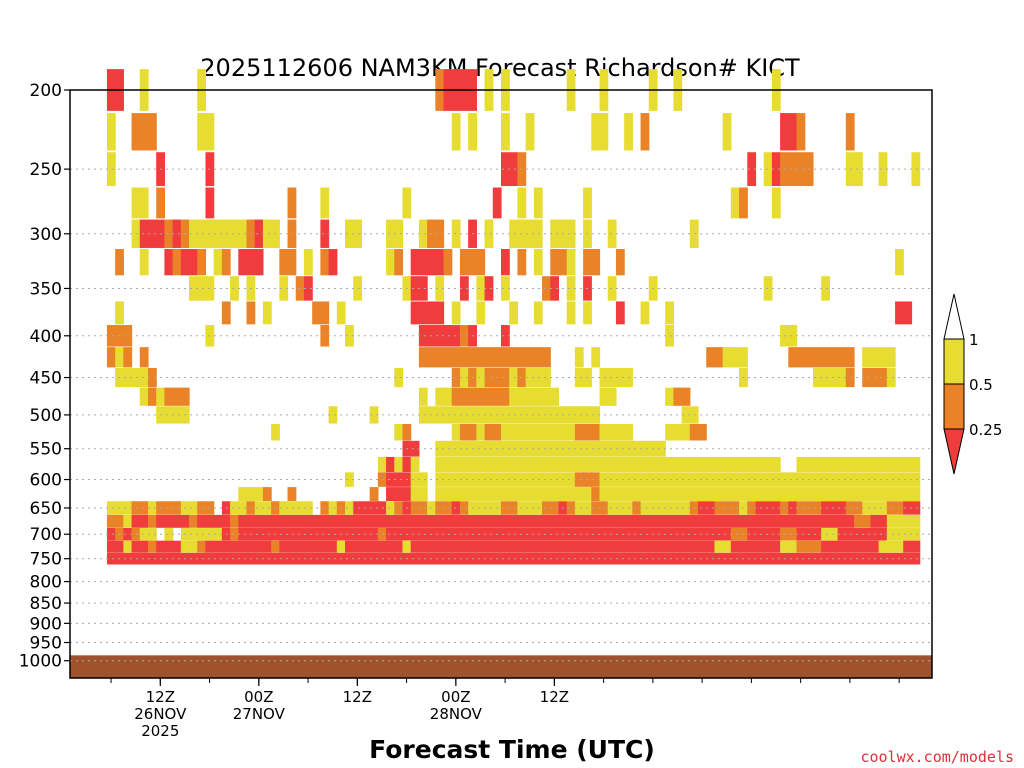 The width and height of the screenshot is (1024, 768). I want to click on x-tick-label: 27NOV, so click(259, 714).